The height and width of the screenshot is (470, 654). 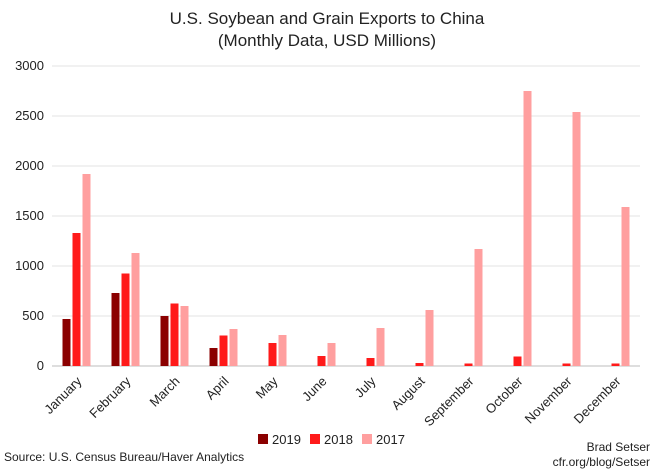 What do you see at coordinates (76, 299) in the screenshot?
I see `bar-2018-january` at bounding box center [76, 299].